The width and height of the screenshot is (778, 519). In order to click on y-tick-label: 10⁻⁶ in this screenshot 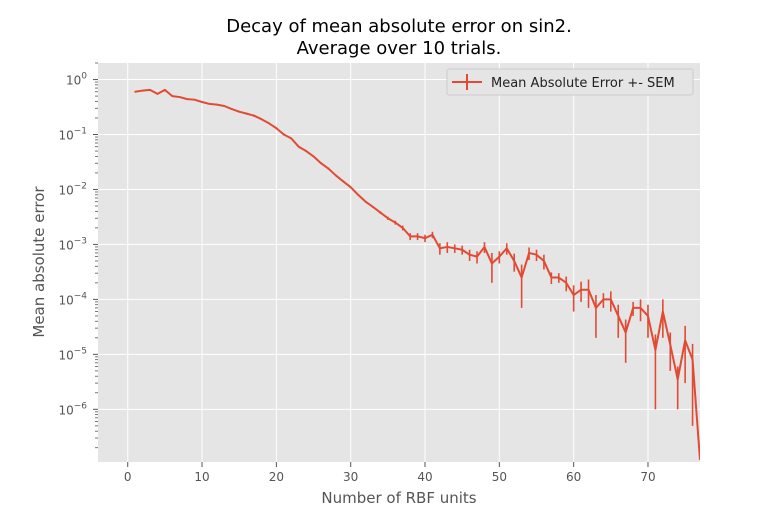, I will do `click(72, 409)`.